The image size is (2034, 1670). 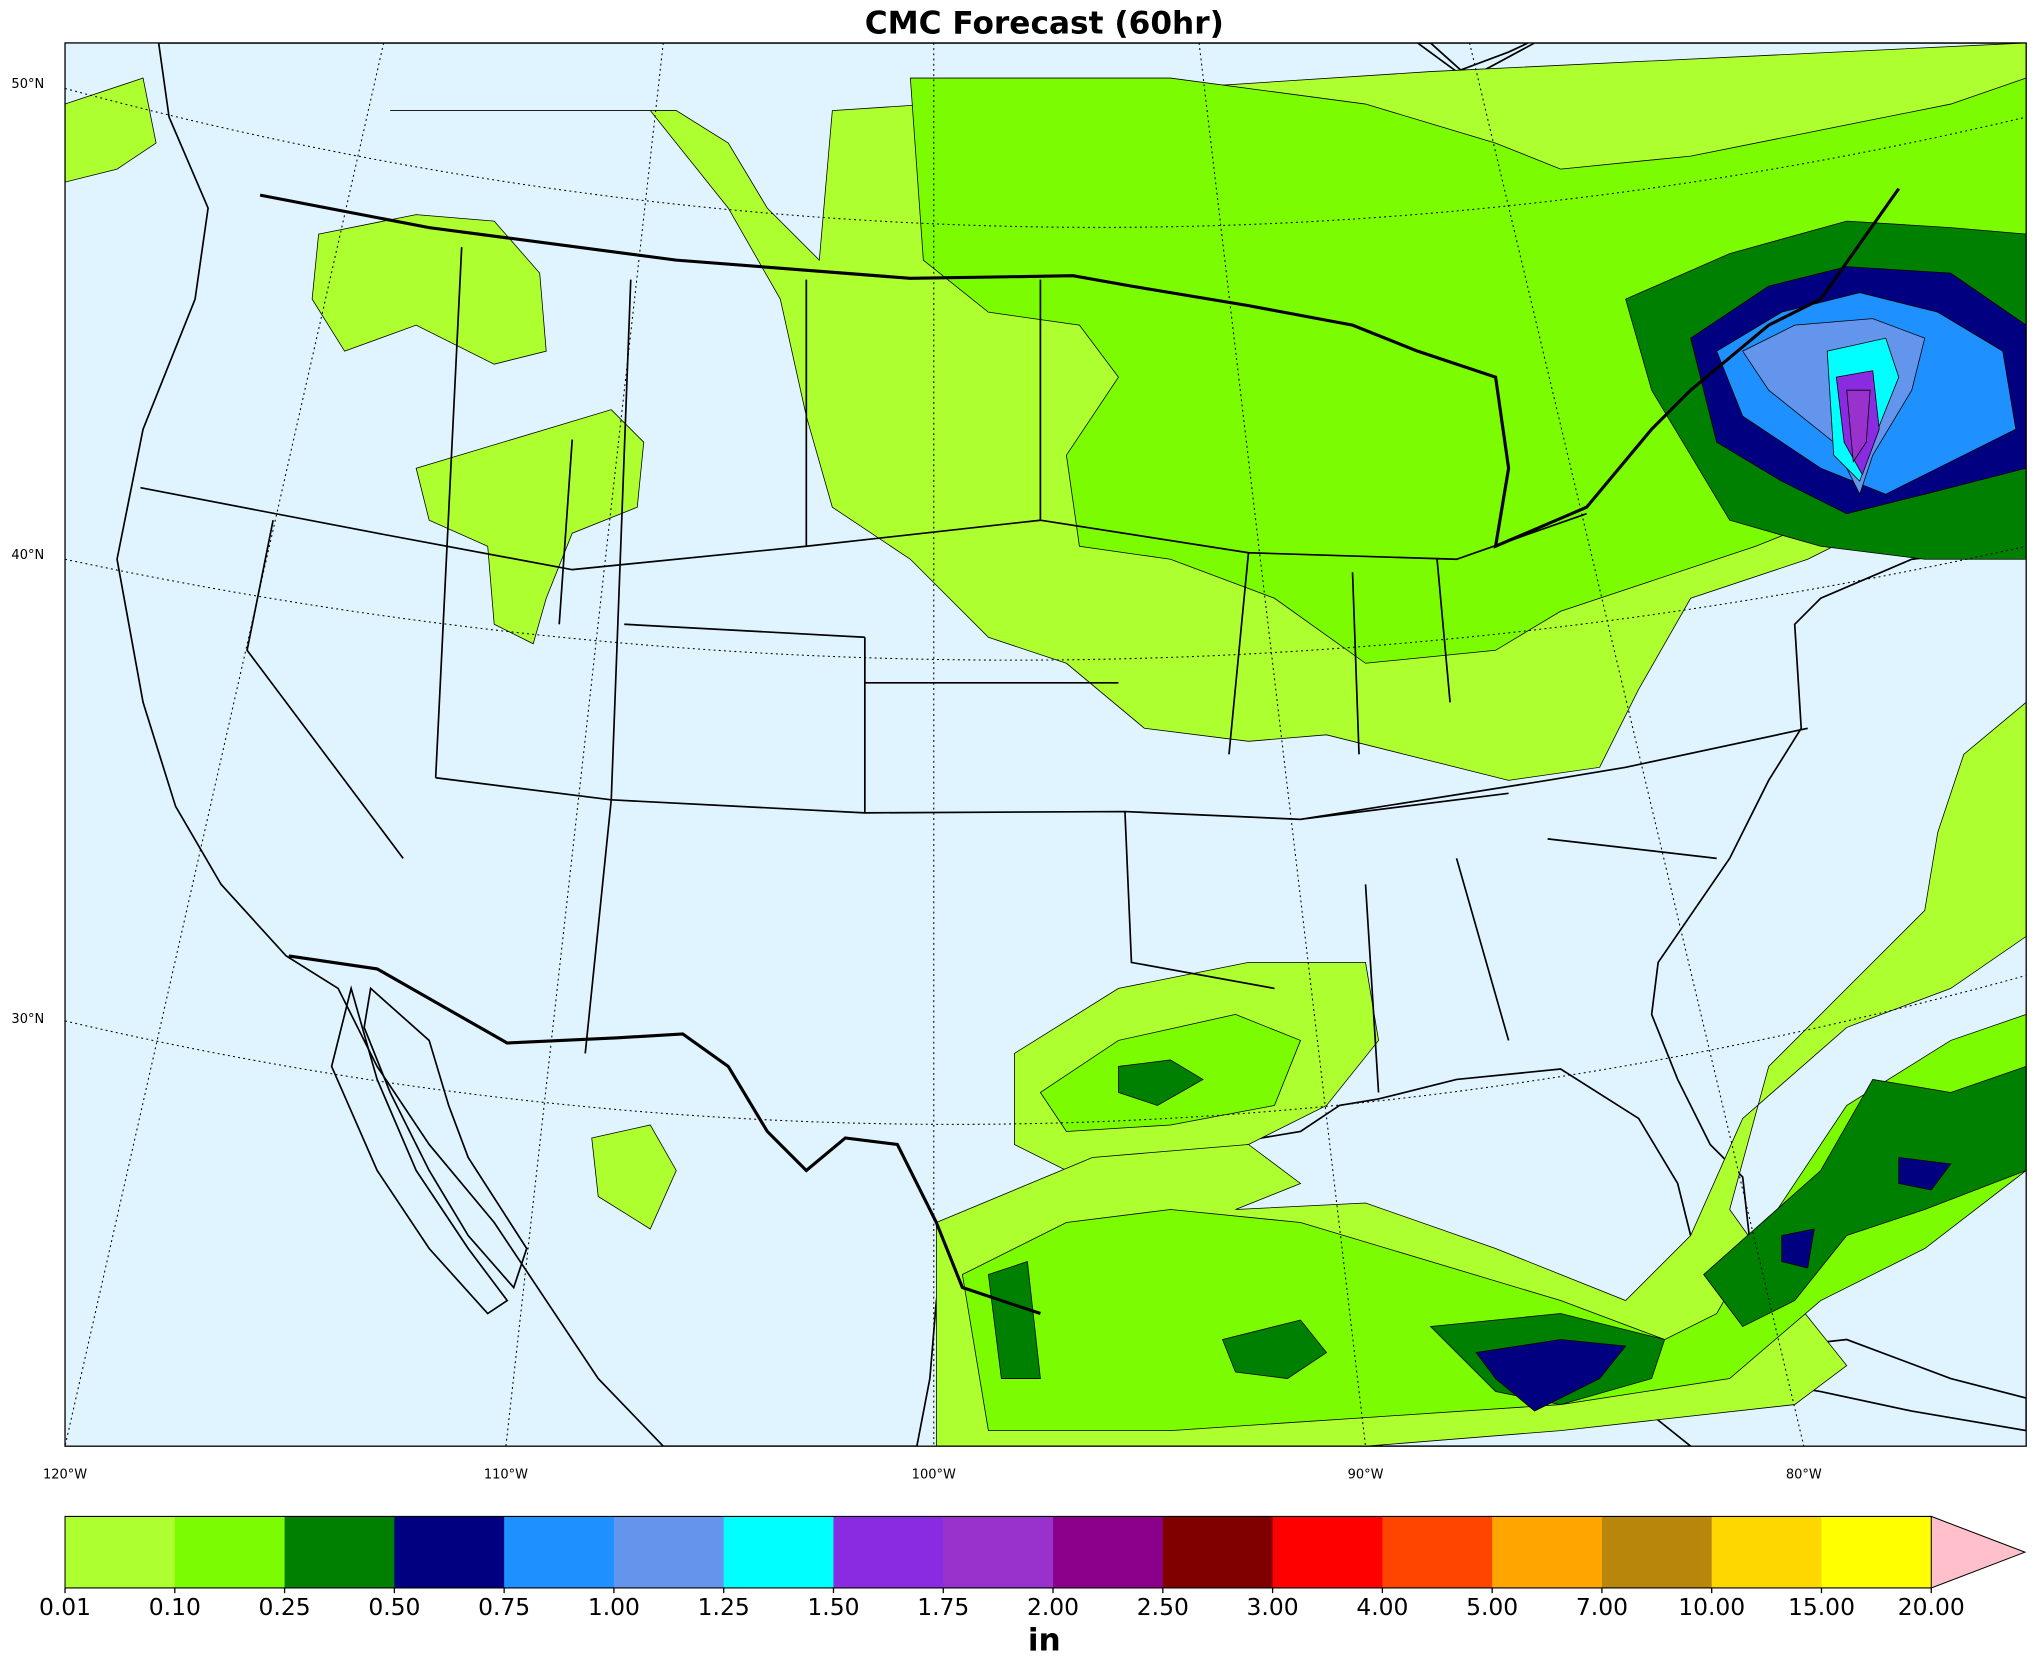 I want to click on colorbar-tick-label: 1.00, so click(x=614, y=1607).